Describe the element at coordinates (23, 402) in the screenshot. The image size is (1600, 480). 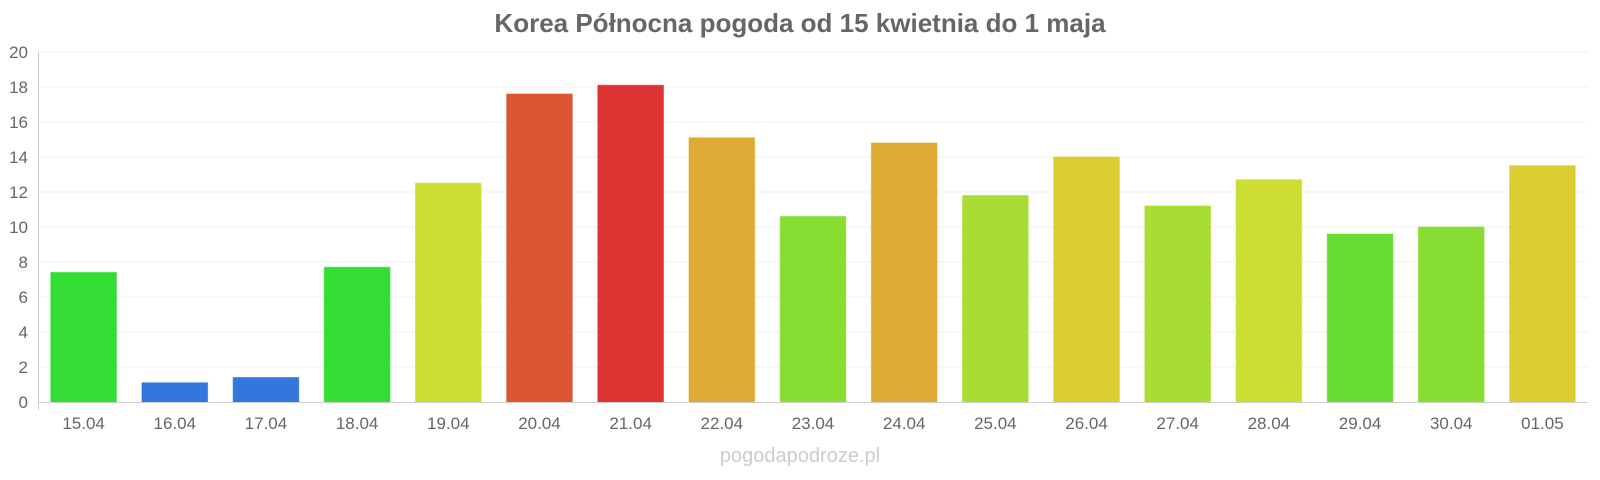
I see `y-tick-label: 0` at that location.